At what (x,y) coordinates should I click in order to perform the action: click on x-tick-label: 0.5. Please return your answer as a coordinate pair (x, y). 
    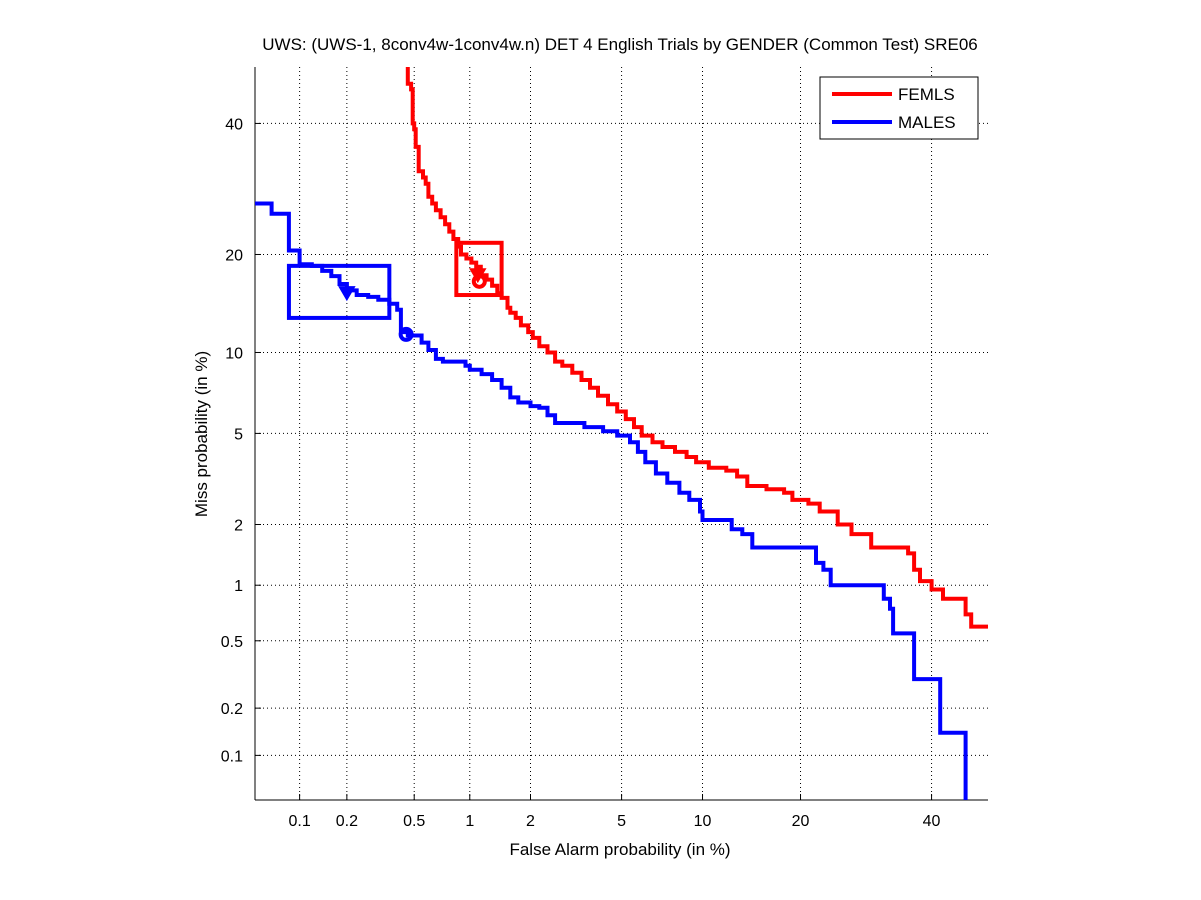
    Looking at the image, I should click on (414, 821).